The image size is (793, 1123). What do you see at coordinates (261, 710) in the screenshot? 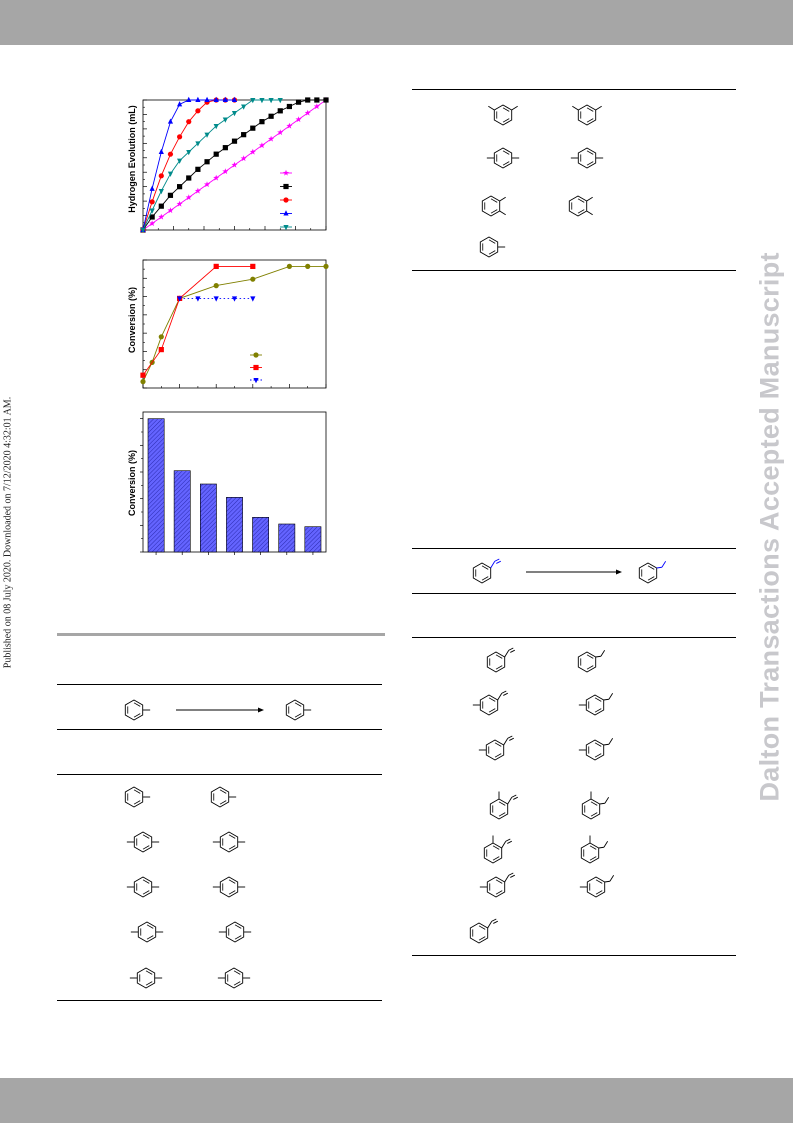
I see `arrow-head-icon` at bounding box center [261, 710].